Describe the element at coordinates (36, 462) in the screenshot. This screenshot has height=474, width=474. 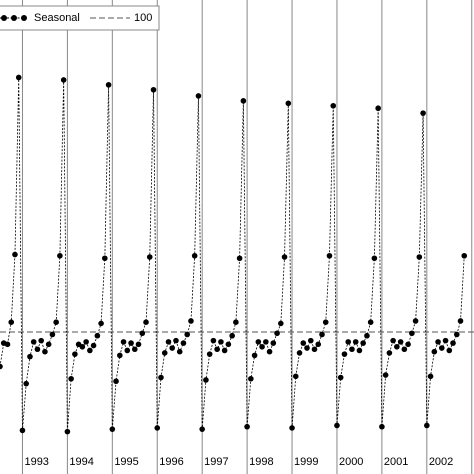
I see `x-tick-label: 1993` at that location.